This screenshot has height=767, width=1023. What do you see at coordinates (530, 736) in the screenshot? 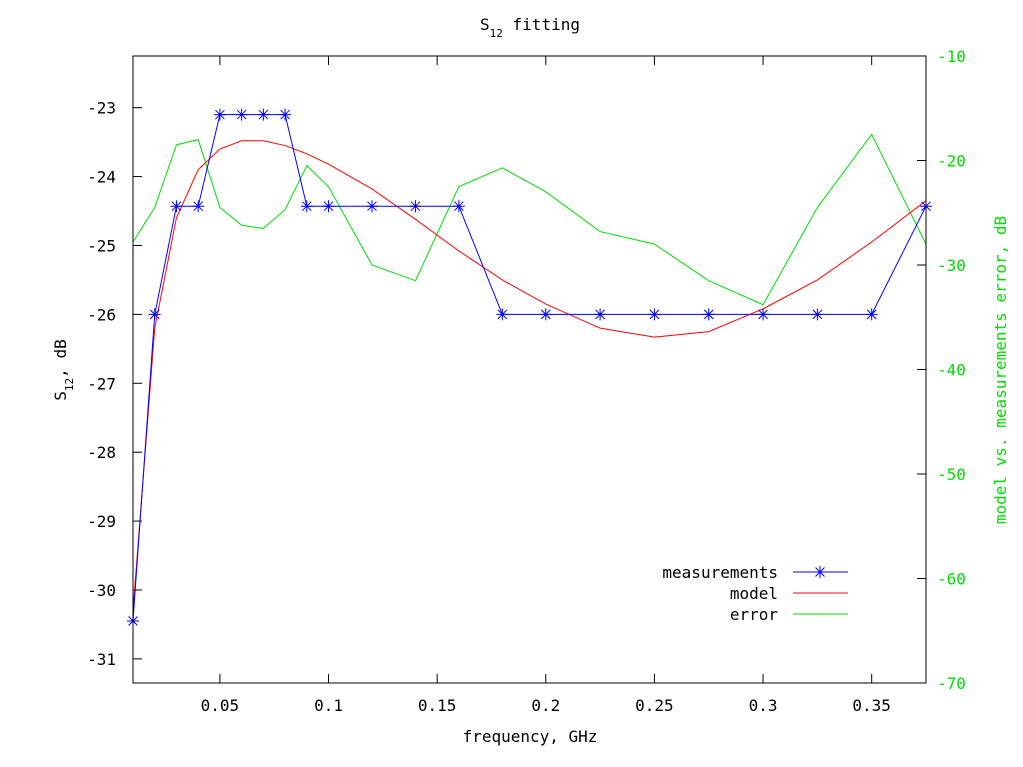
I see `x-axis-label: frequency, GHz` at bounding box center [530, 736].